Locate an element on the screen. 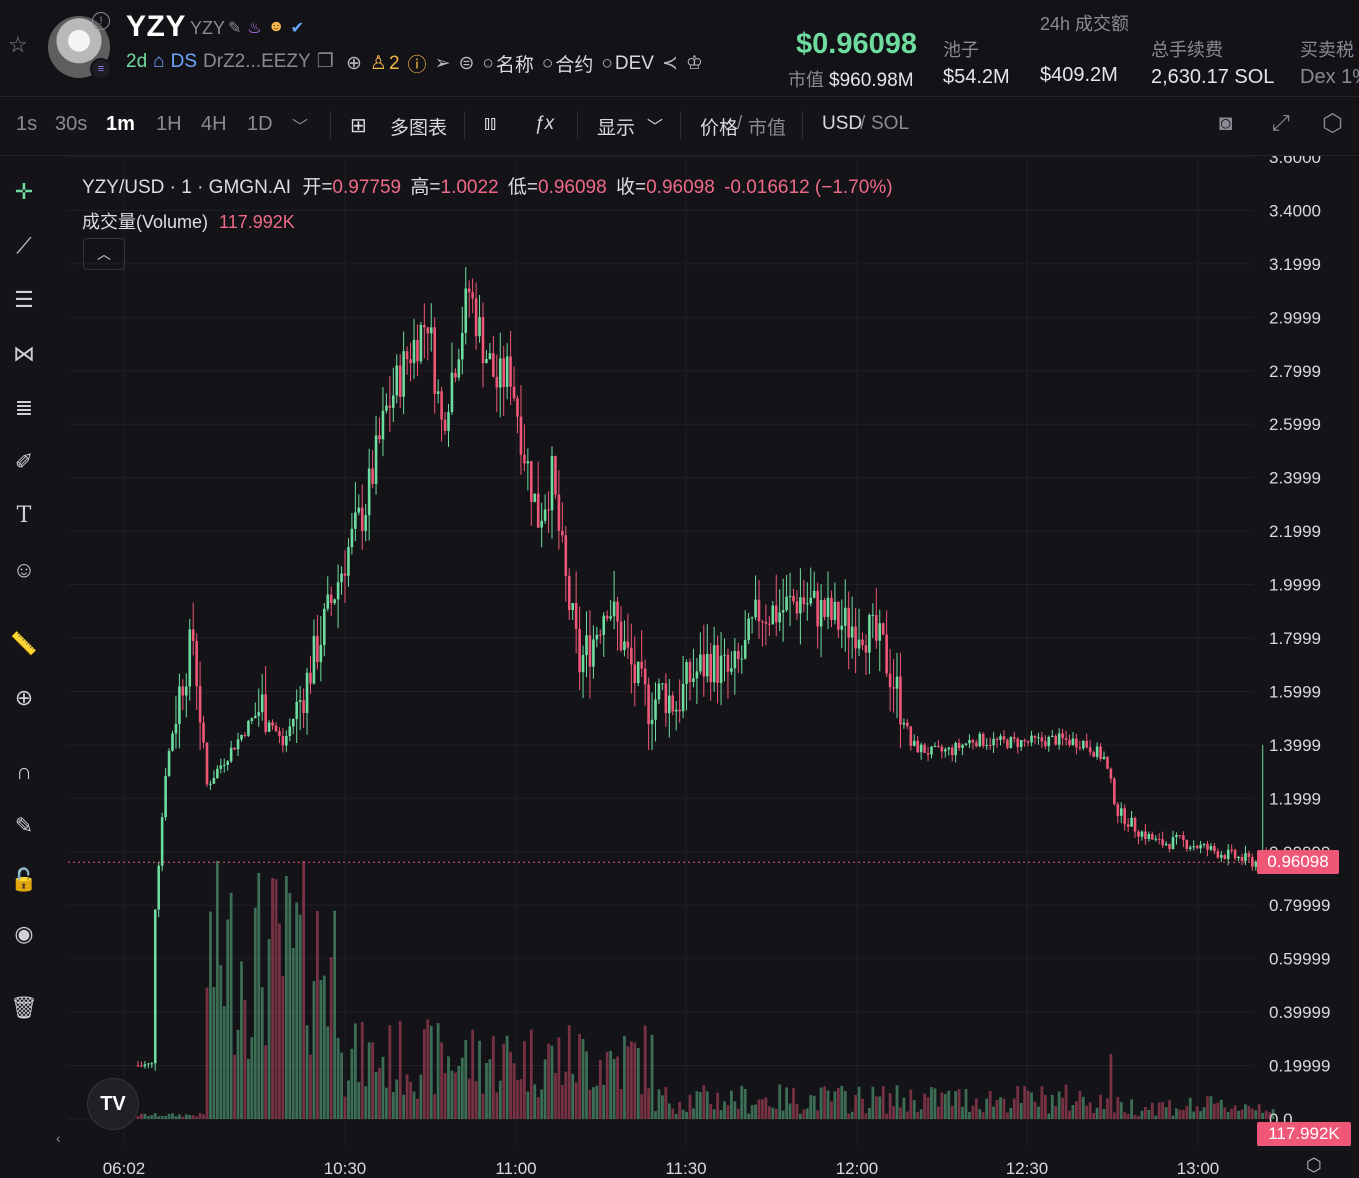 The image size is (1359, 1178). trash-icon: 🗑 is located at coordinates (24, 1007).